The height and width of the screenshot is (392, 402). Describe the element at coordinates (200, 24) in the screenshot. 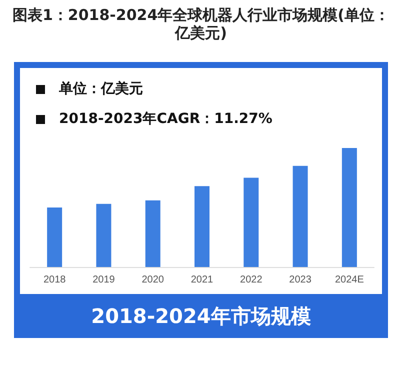

I see `chart-title: 图表1：2018-2024年全球机器人行业市场规模(单位：亿美元)` at that location.